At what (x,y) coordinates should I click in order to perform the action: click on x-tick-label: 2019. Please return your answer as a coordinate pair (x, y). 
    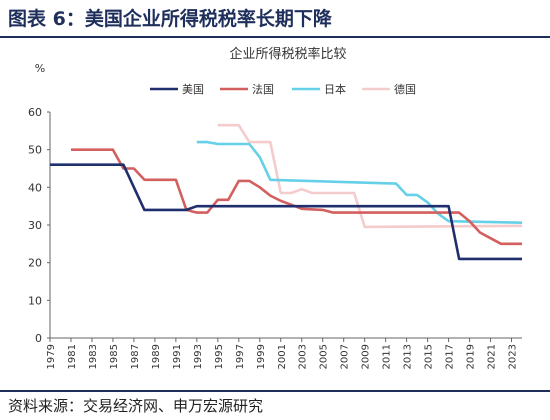
    Looking at the image, I should click on (471, 356).